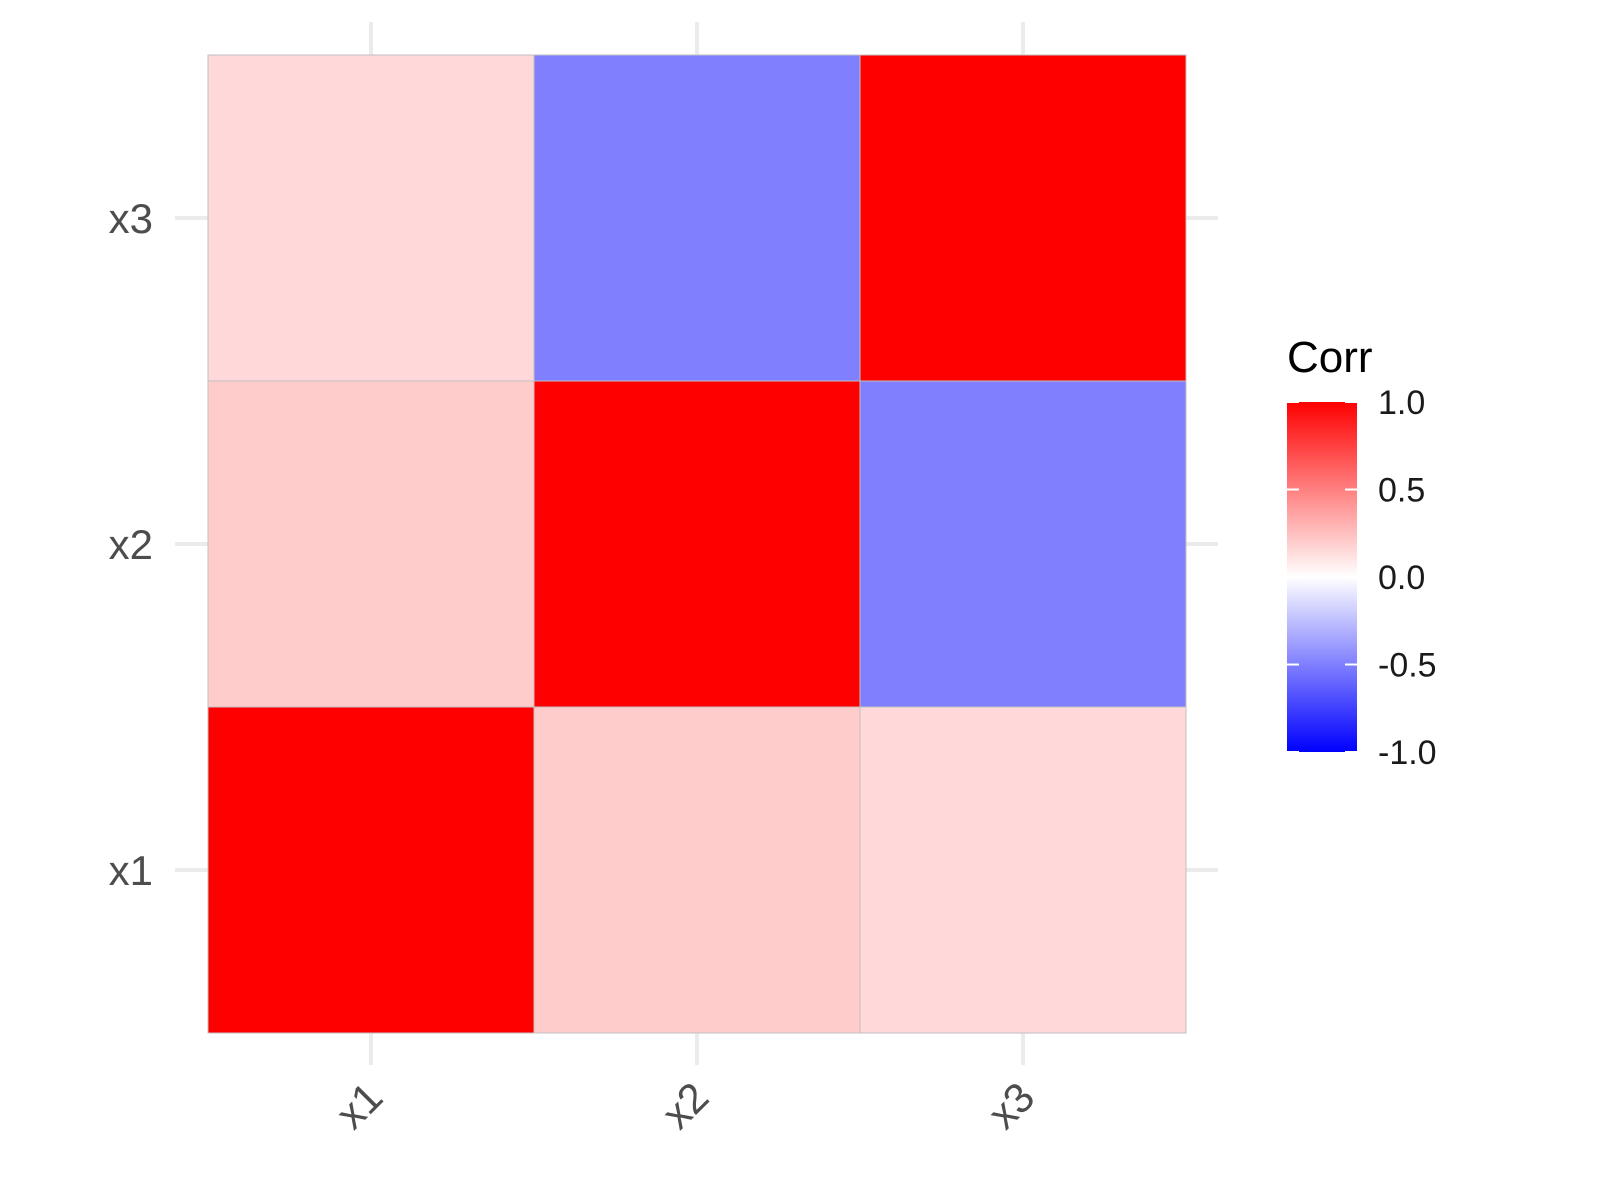 The width and height of the screenshot is (1600, 1200). What do you see at coordinates (1401, 578) in the screenshot?
I see `legend-tick-label-2: 0.0` at bounding box center [1401, 578].